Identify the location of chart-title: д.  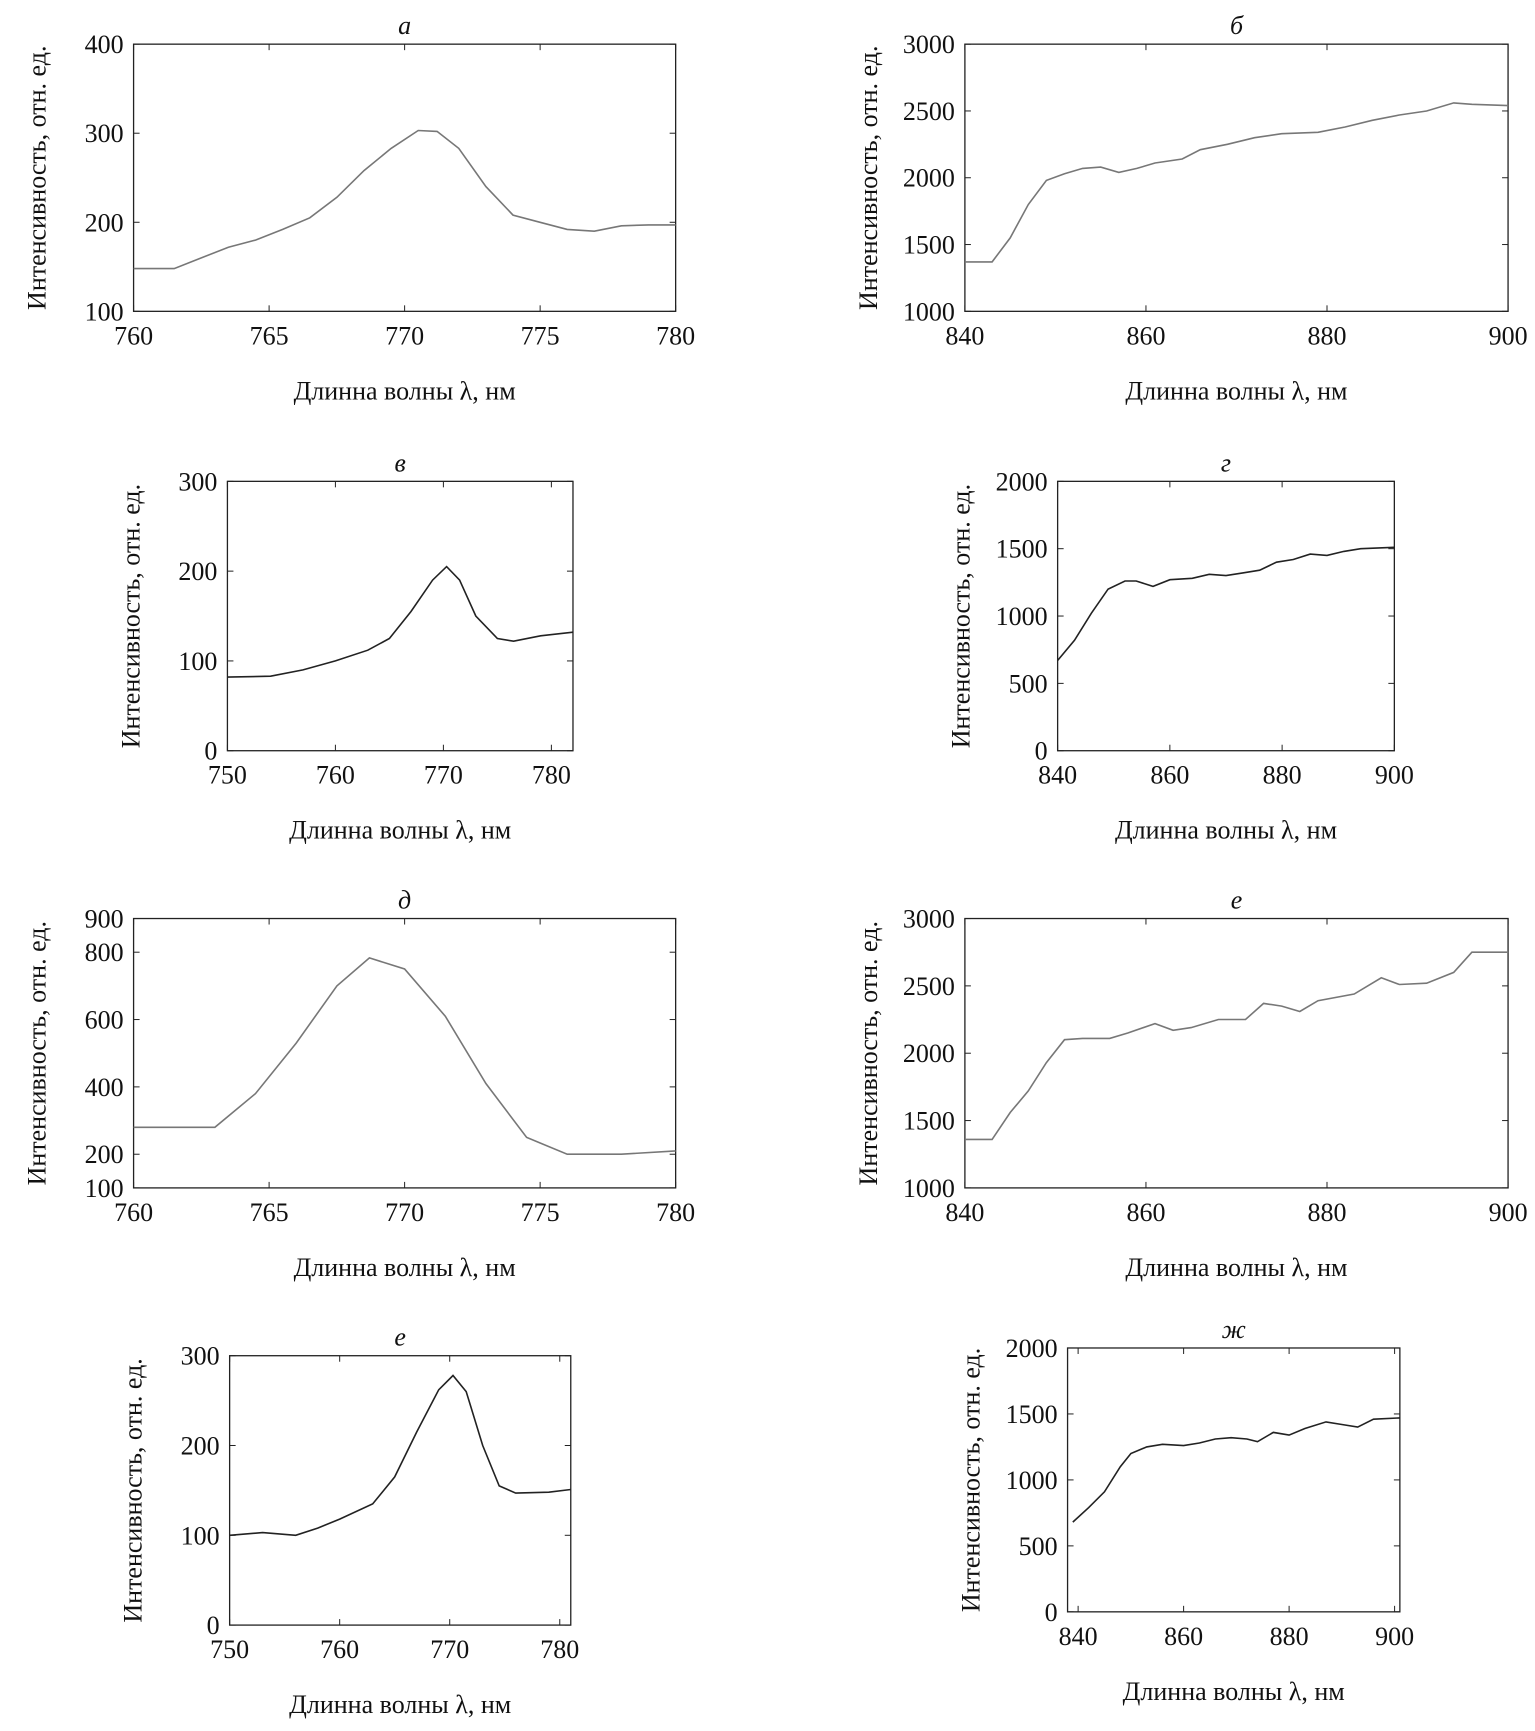
(404, 900).